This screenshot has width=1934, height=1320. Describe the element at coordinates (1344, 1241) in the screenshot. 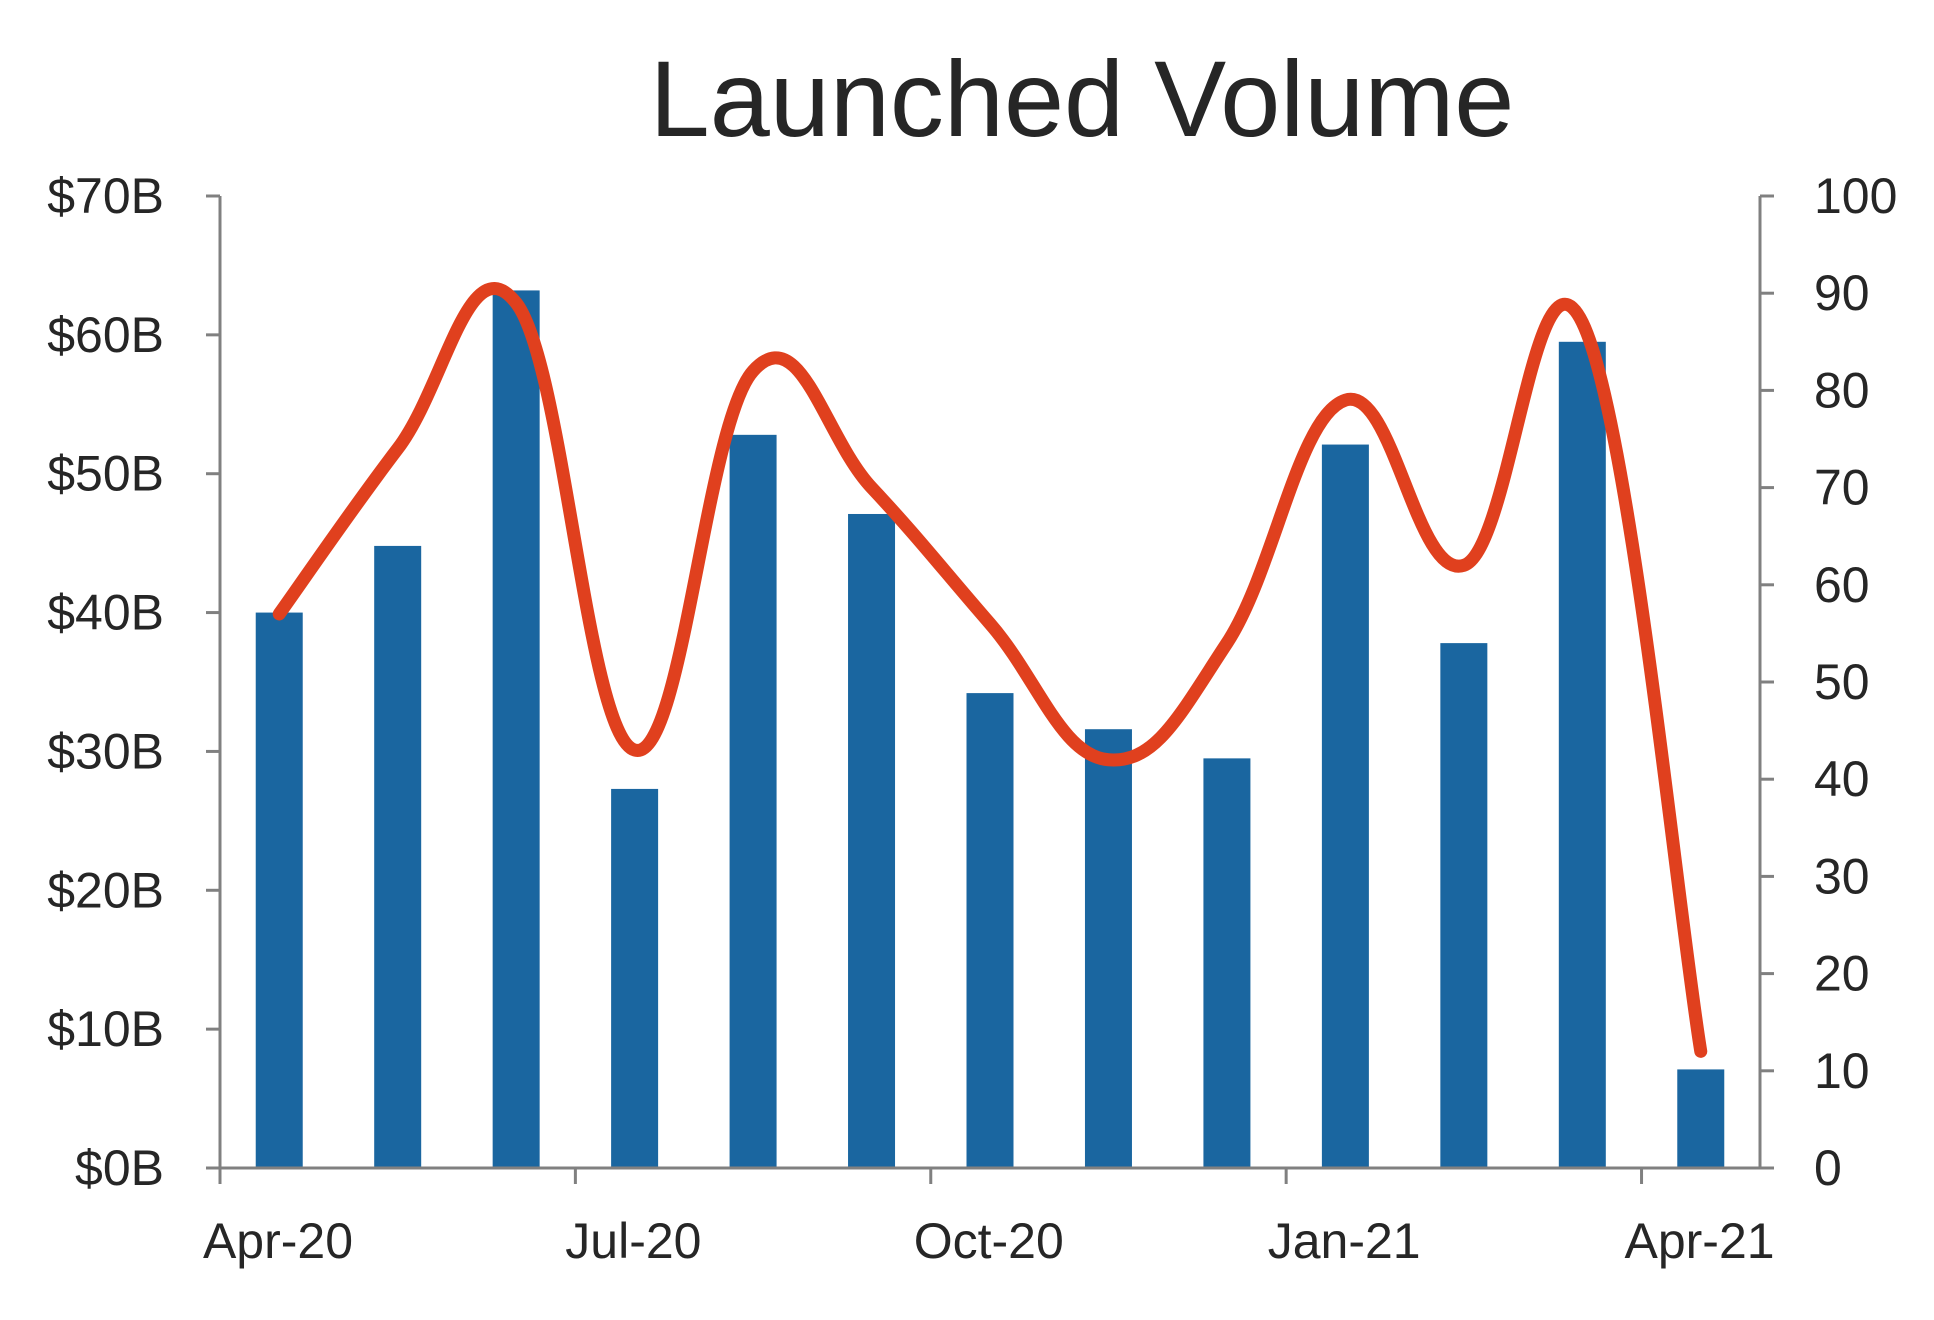

I see `x-tick-label: Jan-21` at that location.